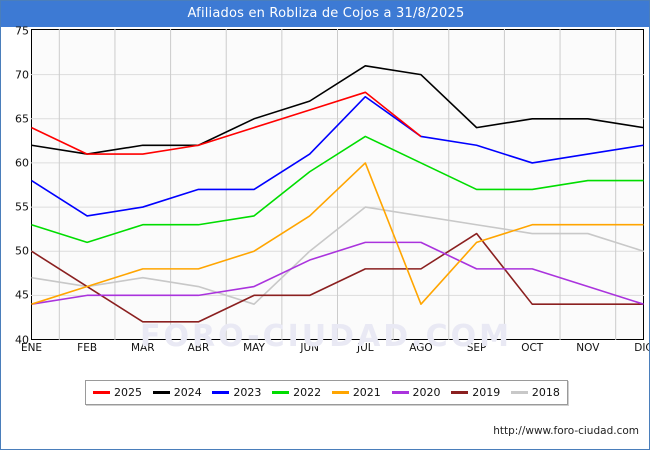 Image resolution: width=650 pixels, height=450 pixels. I want to click on legend-item-label: 2021, so click(366, 392).